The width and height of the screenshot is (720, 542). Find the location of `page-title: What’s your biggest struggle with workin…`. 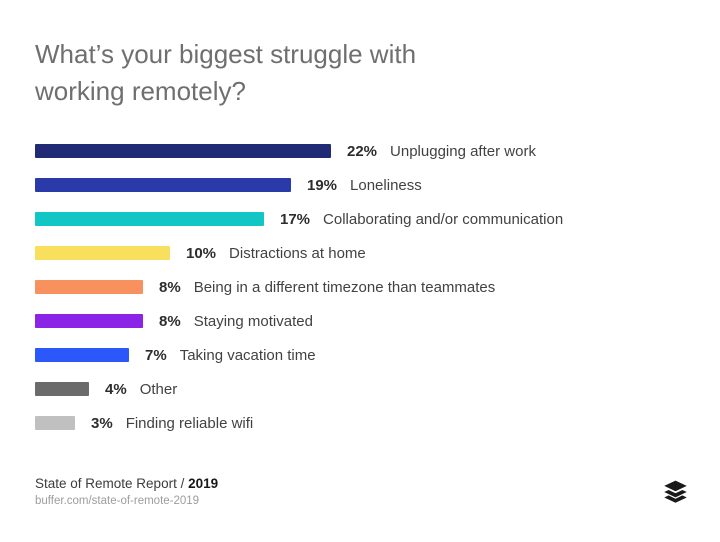

page-title: What’s your biggest struggle with workin… is located at coordinates (225, 73).